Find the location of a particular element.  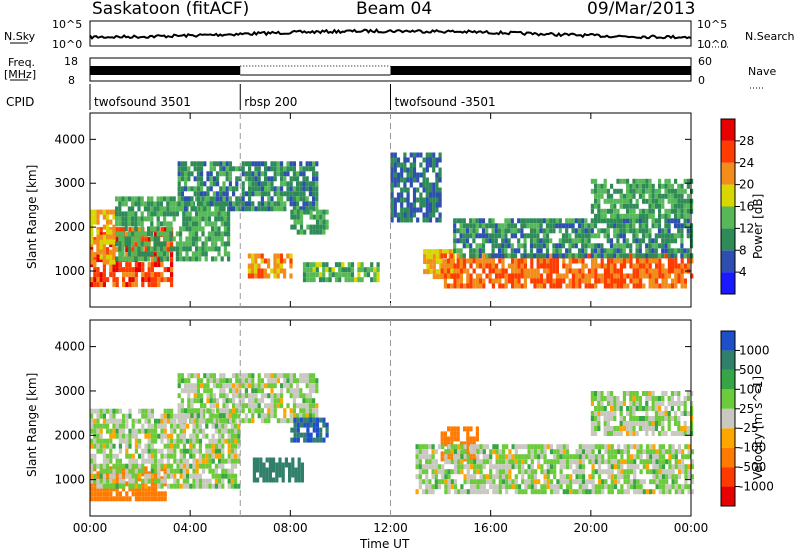

power-ylabel: Slant Range [km] is located at coordinates (32, 216).